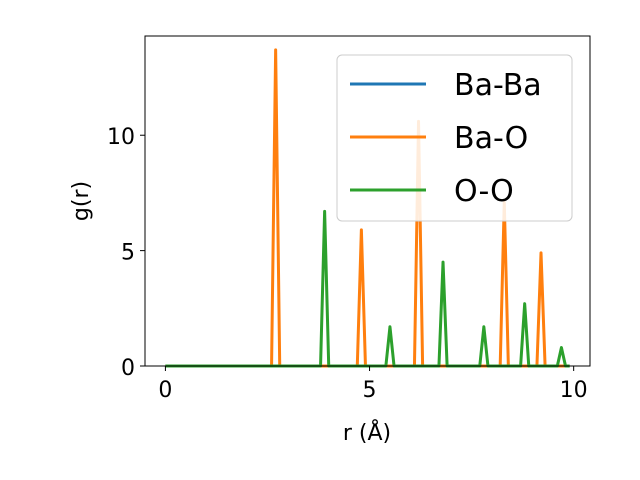 This screenshot has height=480, width=640. I want to click on y-tick-label: 10, so click(121, 137).